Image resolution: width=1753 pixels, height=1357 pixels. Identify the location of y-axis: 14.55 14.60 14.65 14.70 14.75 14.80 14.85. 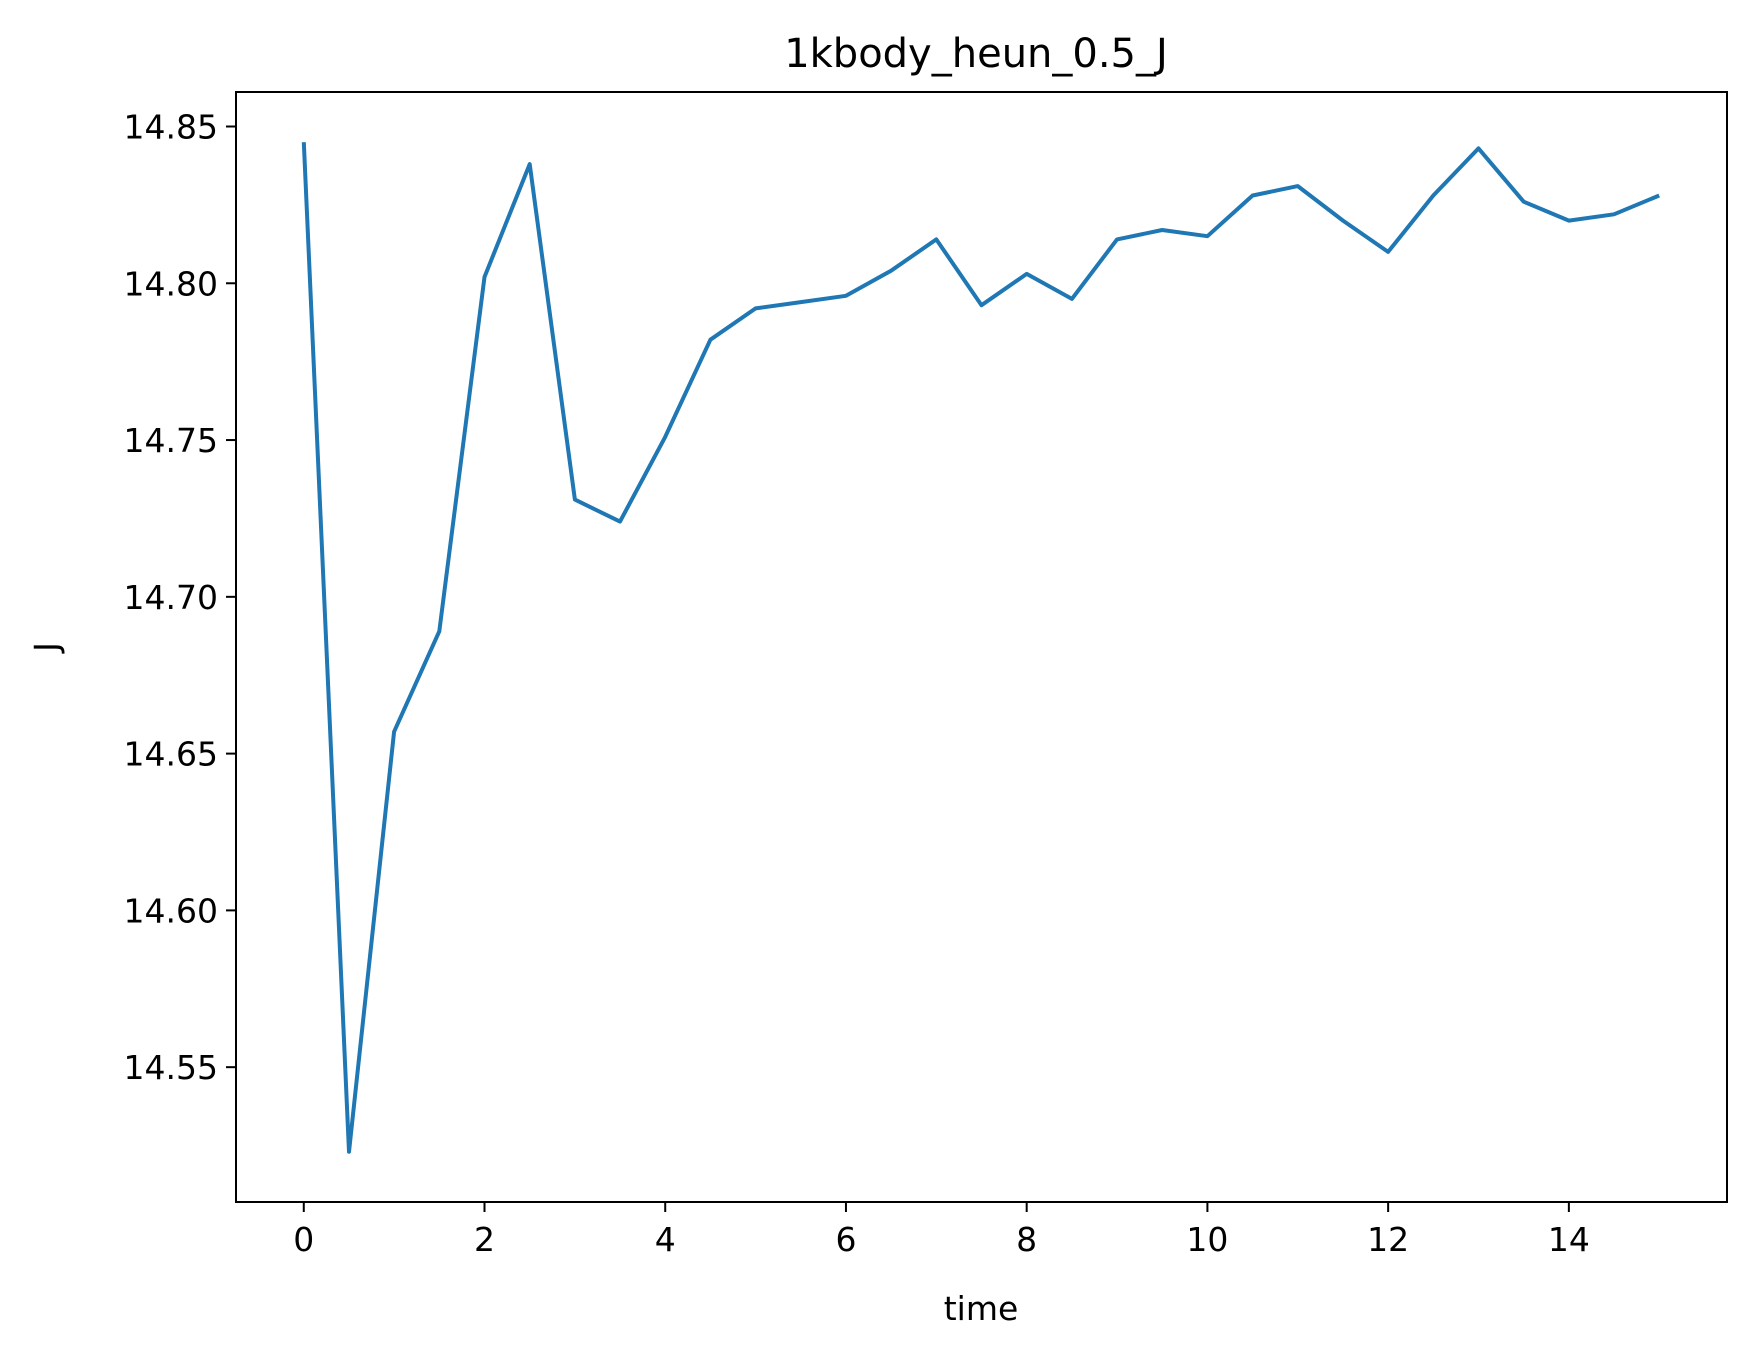
(180, 597).